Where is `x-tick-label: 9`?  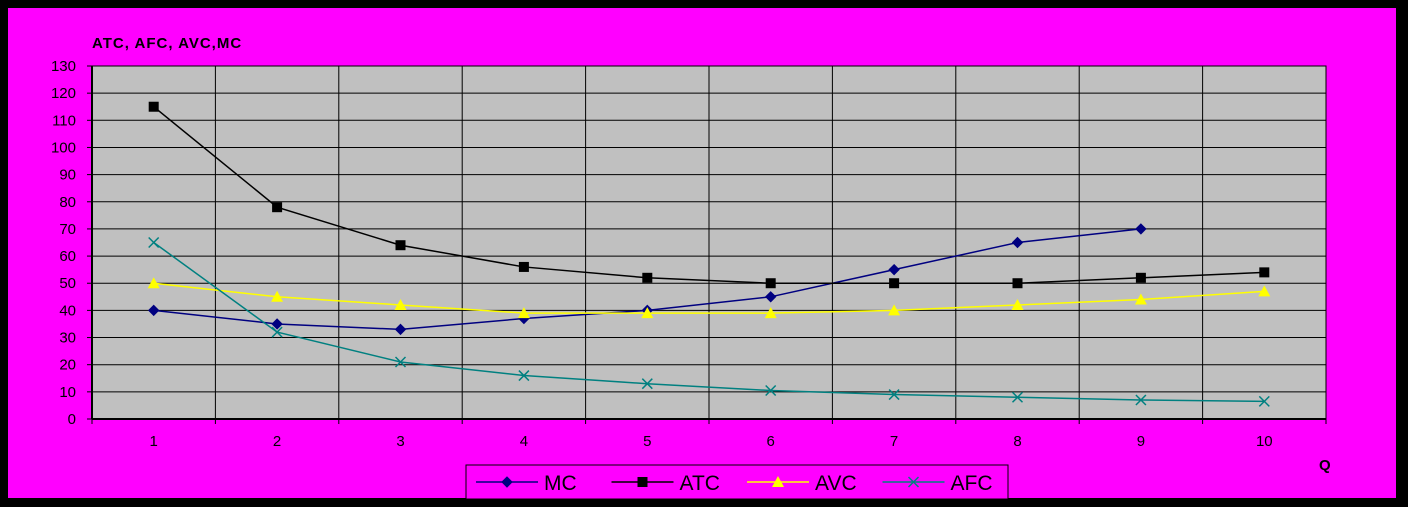
x-tick-label: 9 is located at coordinates (1141, 441).